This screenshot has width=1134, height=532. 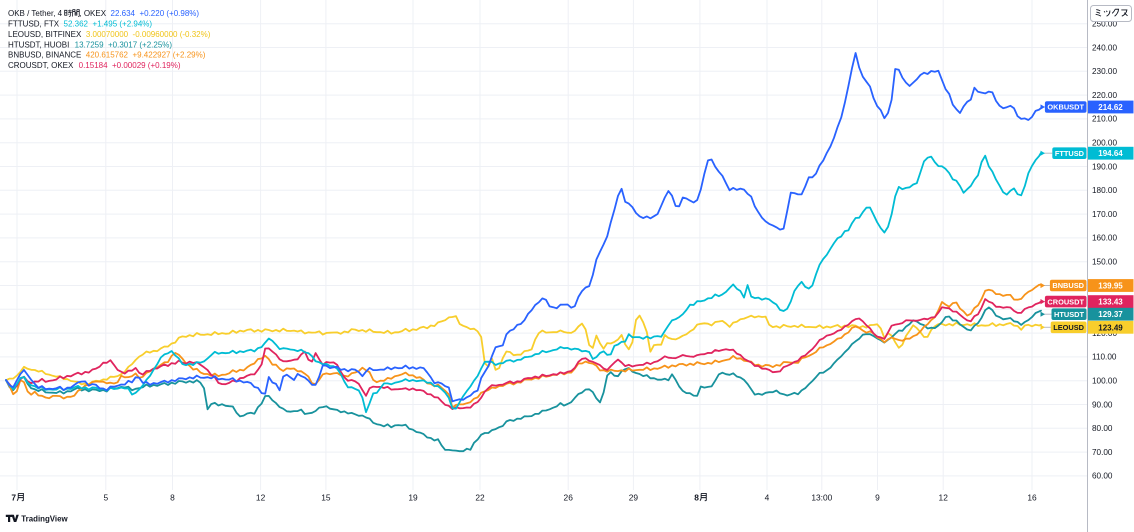 What do you see at coordinates (1104, 238) in the screenshot?
I see `svg-text: 160.00` at bounding box center [1104, 238].